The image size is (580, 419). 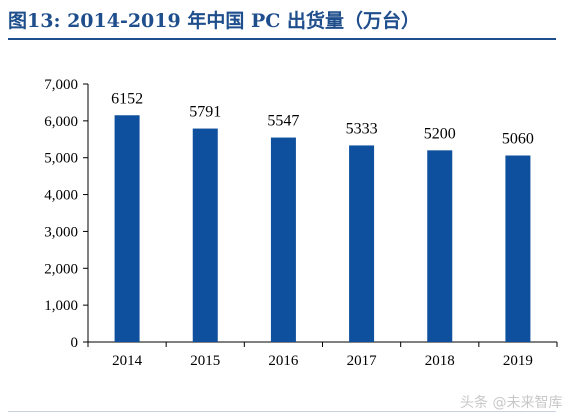 I want to click on x-tick-label: 2018, so click(x=440, y=361).